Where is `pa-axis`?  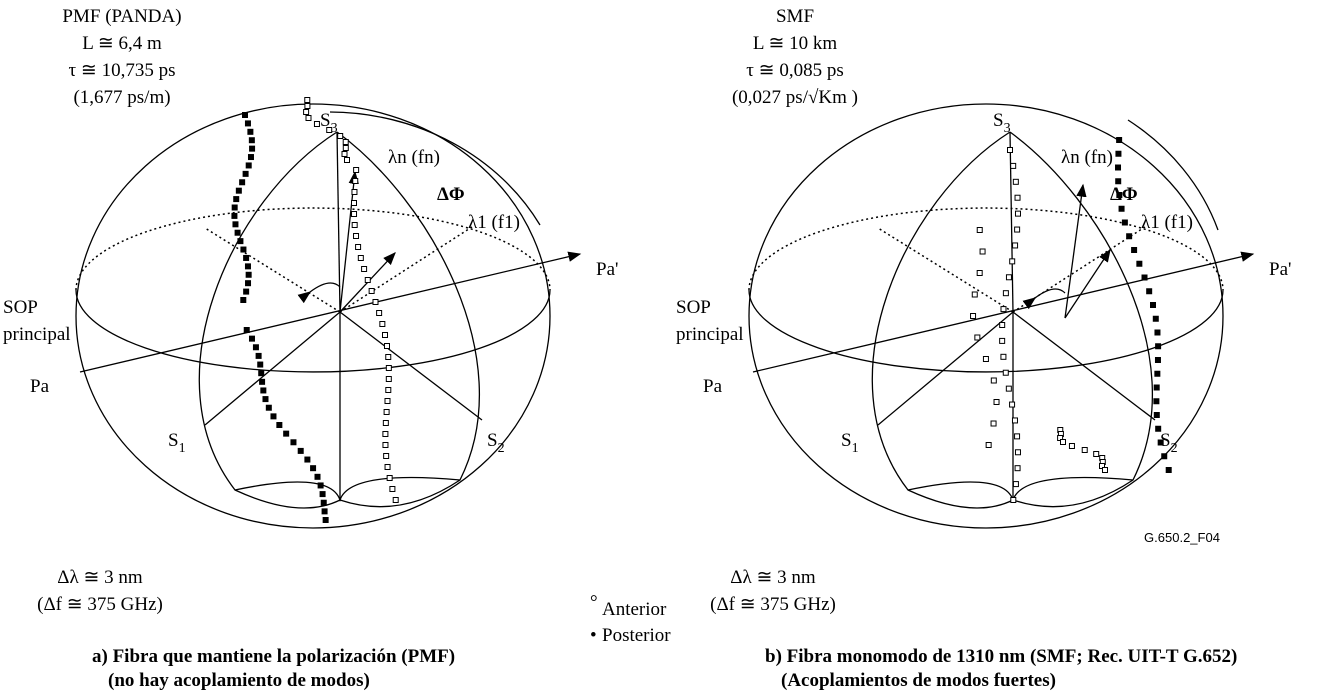
pa-axis is located at coordinates (330, 312).